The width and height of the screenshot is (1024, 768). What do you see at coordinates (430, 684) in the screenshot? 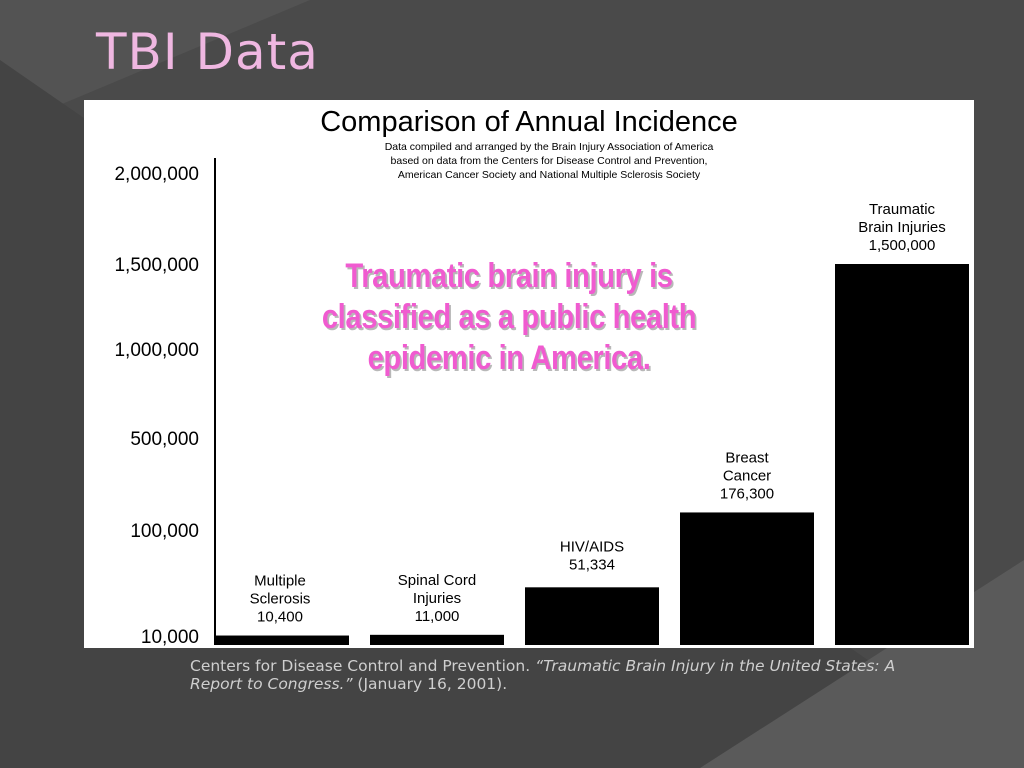
I see `citation-date: (January 16, 2001).` at bounding box center [430, 684].